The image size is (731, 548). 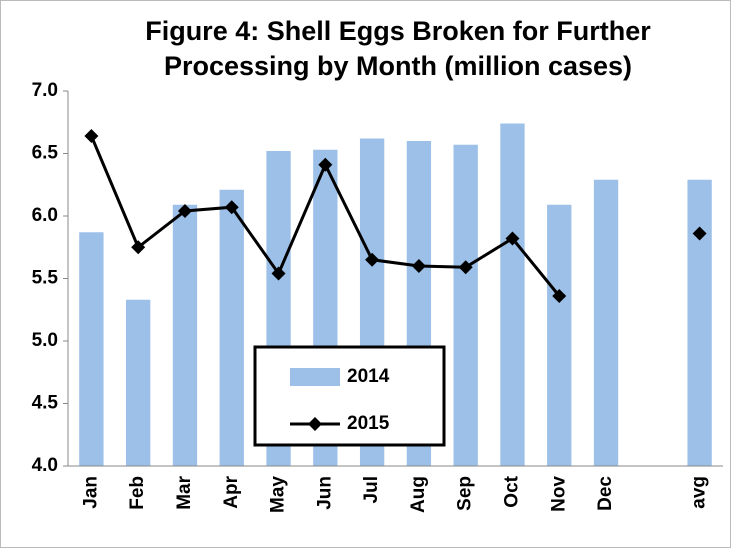 What do you see at coordinates (371, 489) in the screenshot?
I see `x-tick-label: Jul` at bounding box center [371, 489].